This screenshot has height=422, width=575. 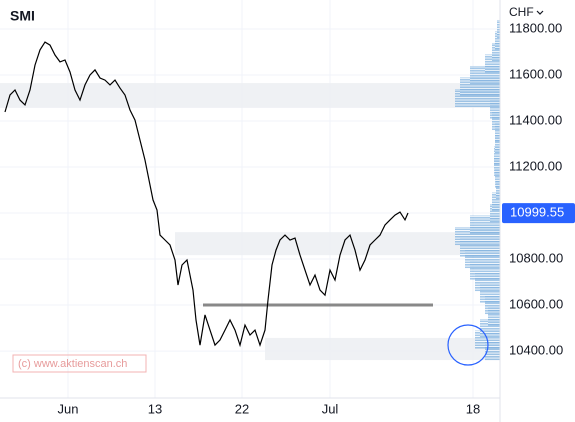 What do you see at coordinates (540, 12) in the screenshot?
I see `currency-chevron` at bounding box center [540, 12].